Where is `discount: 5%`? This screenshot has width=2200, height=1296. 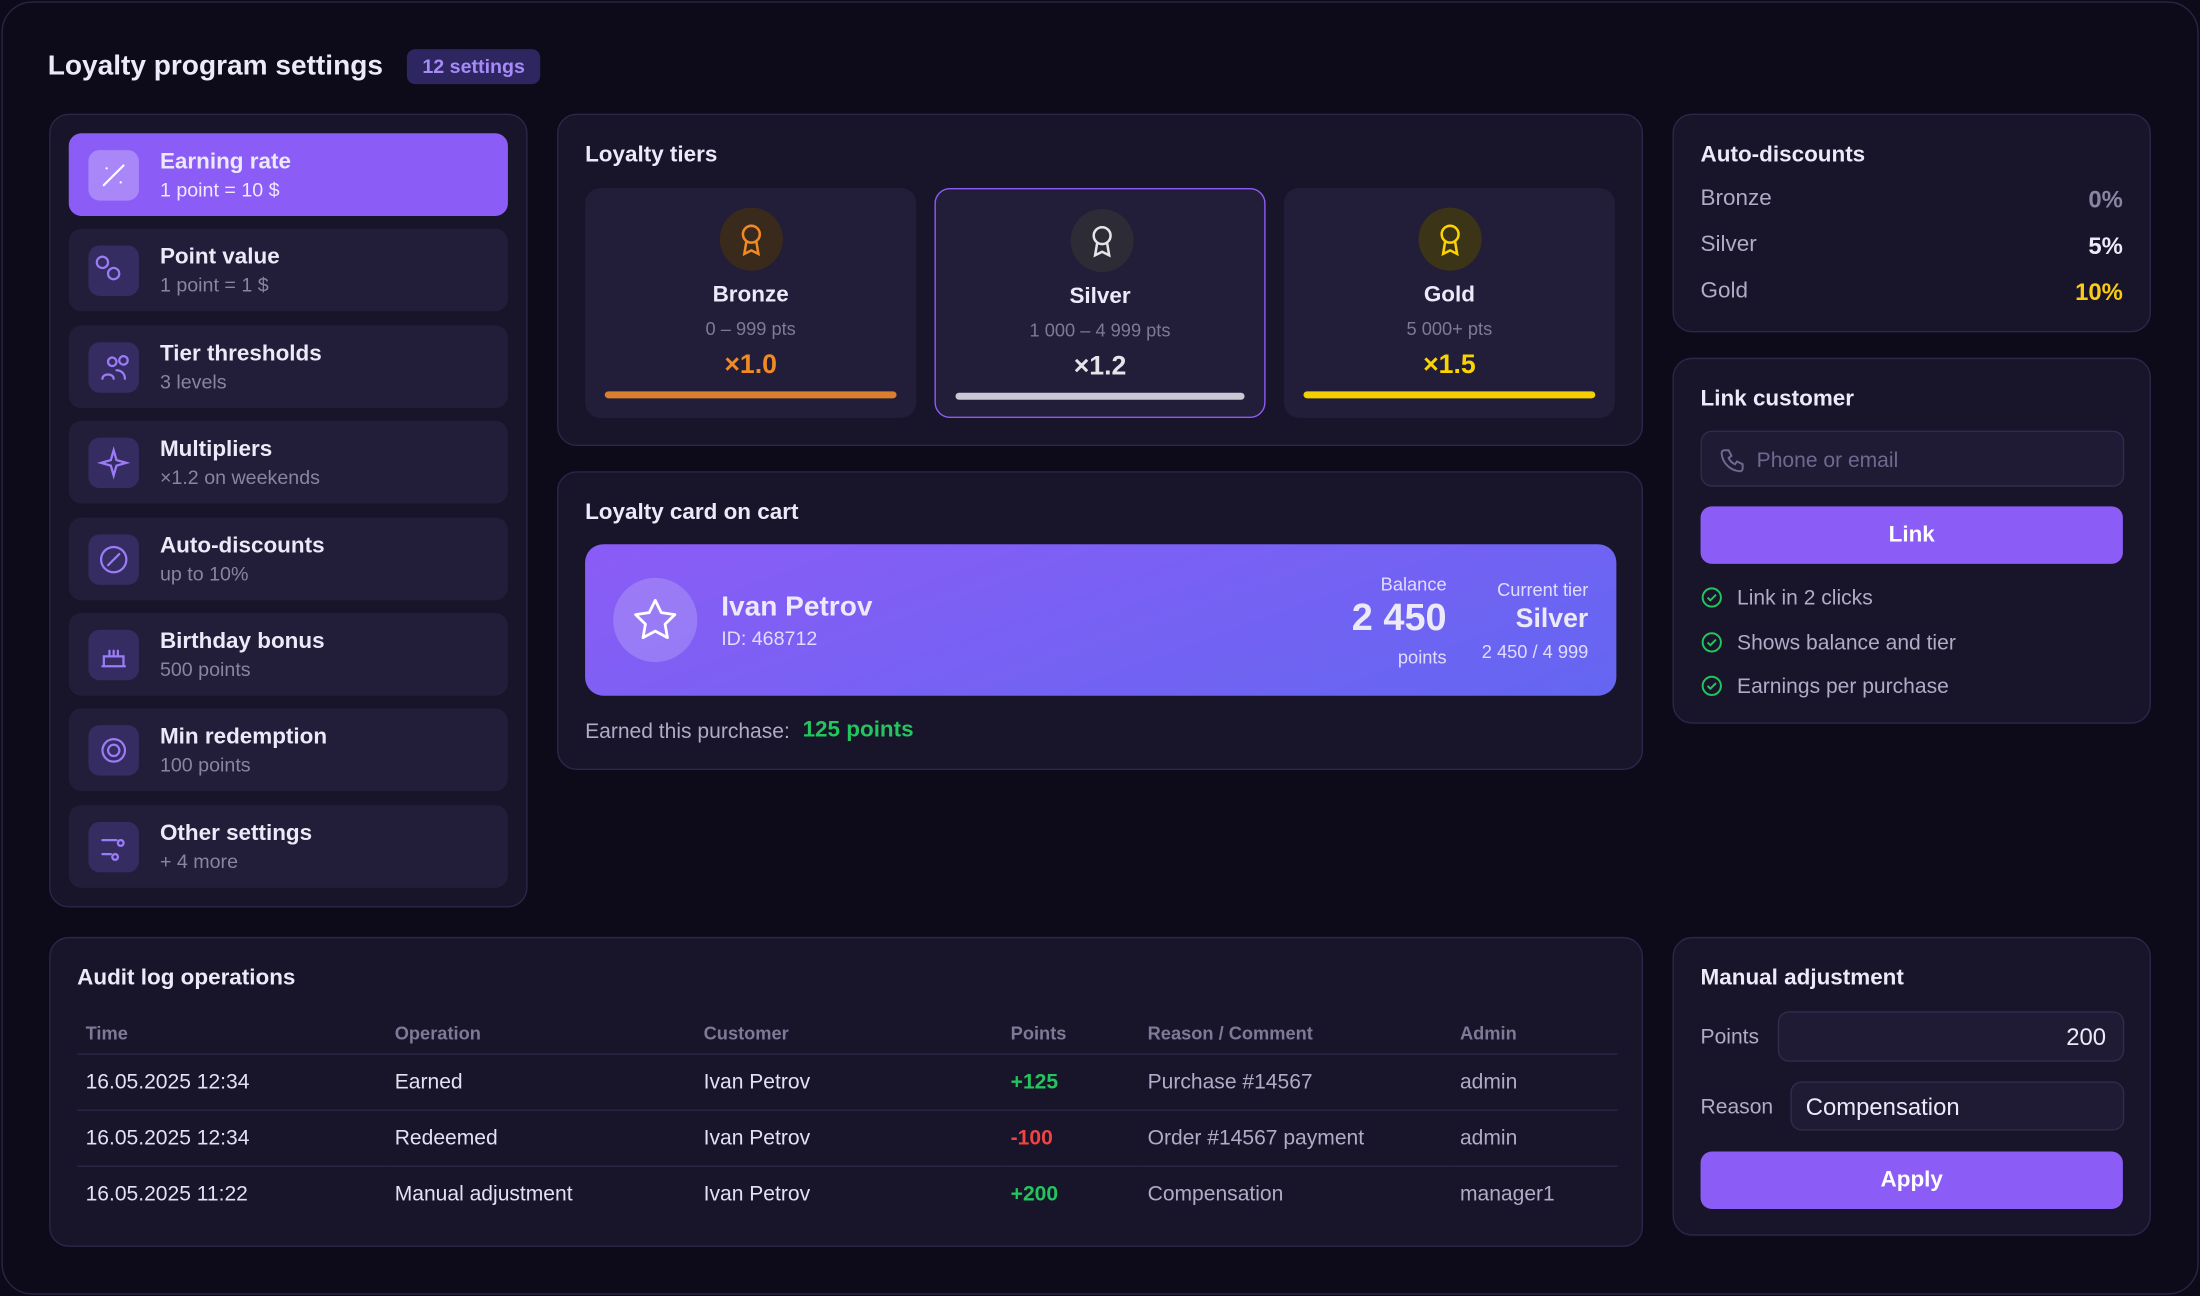 discount: 5% is located at coordinates (2105, 246).